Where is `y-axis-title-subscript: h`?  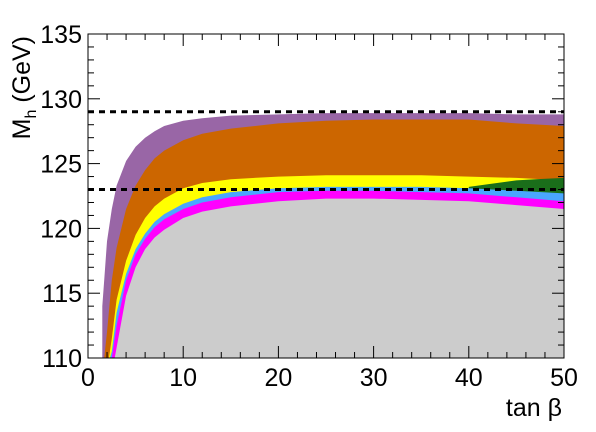
y-axis-title-subscript: h is located at coordinates (31, 114).